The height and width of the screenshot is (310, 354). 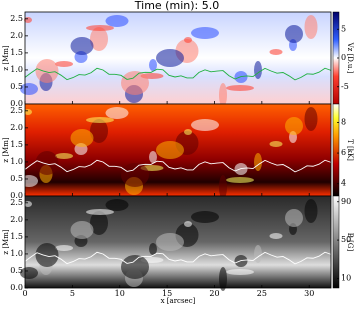 I want to click on x-tick-label: 25, so click(x=262, y=293).